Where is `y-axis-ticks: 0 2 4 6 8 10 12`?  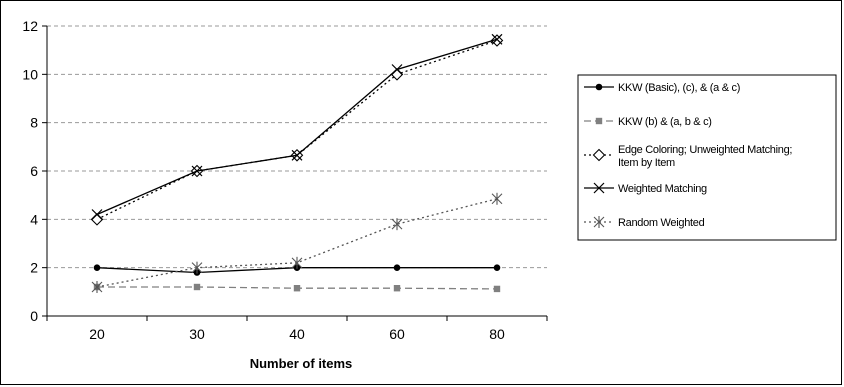
y-axis-ticks: 0 2 4 6 8 10 12 is located at coordinates (34, 171).